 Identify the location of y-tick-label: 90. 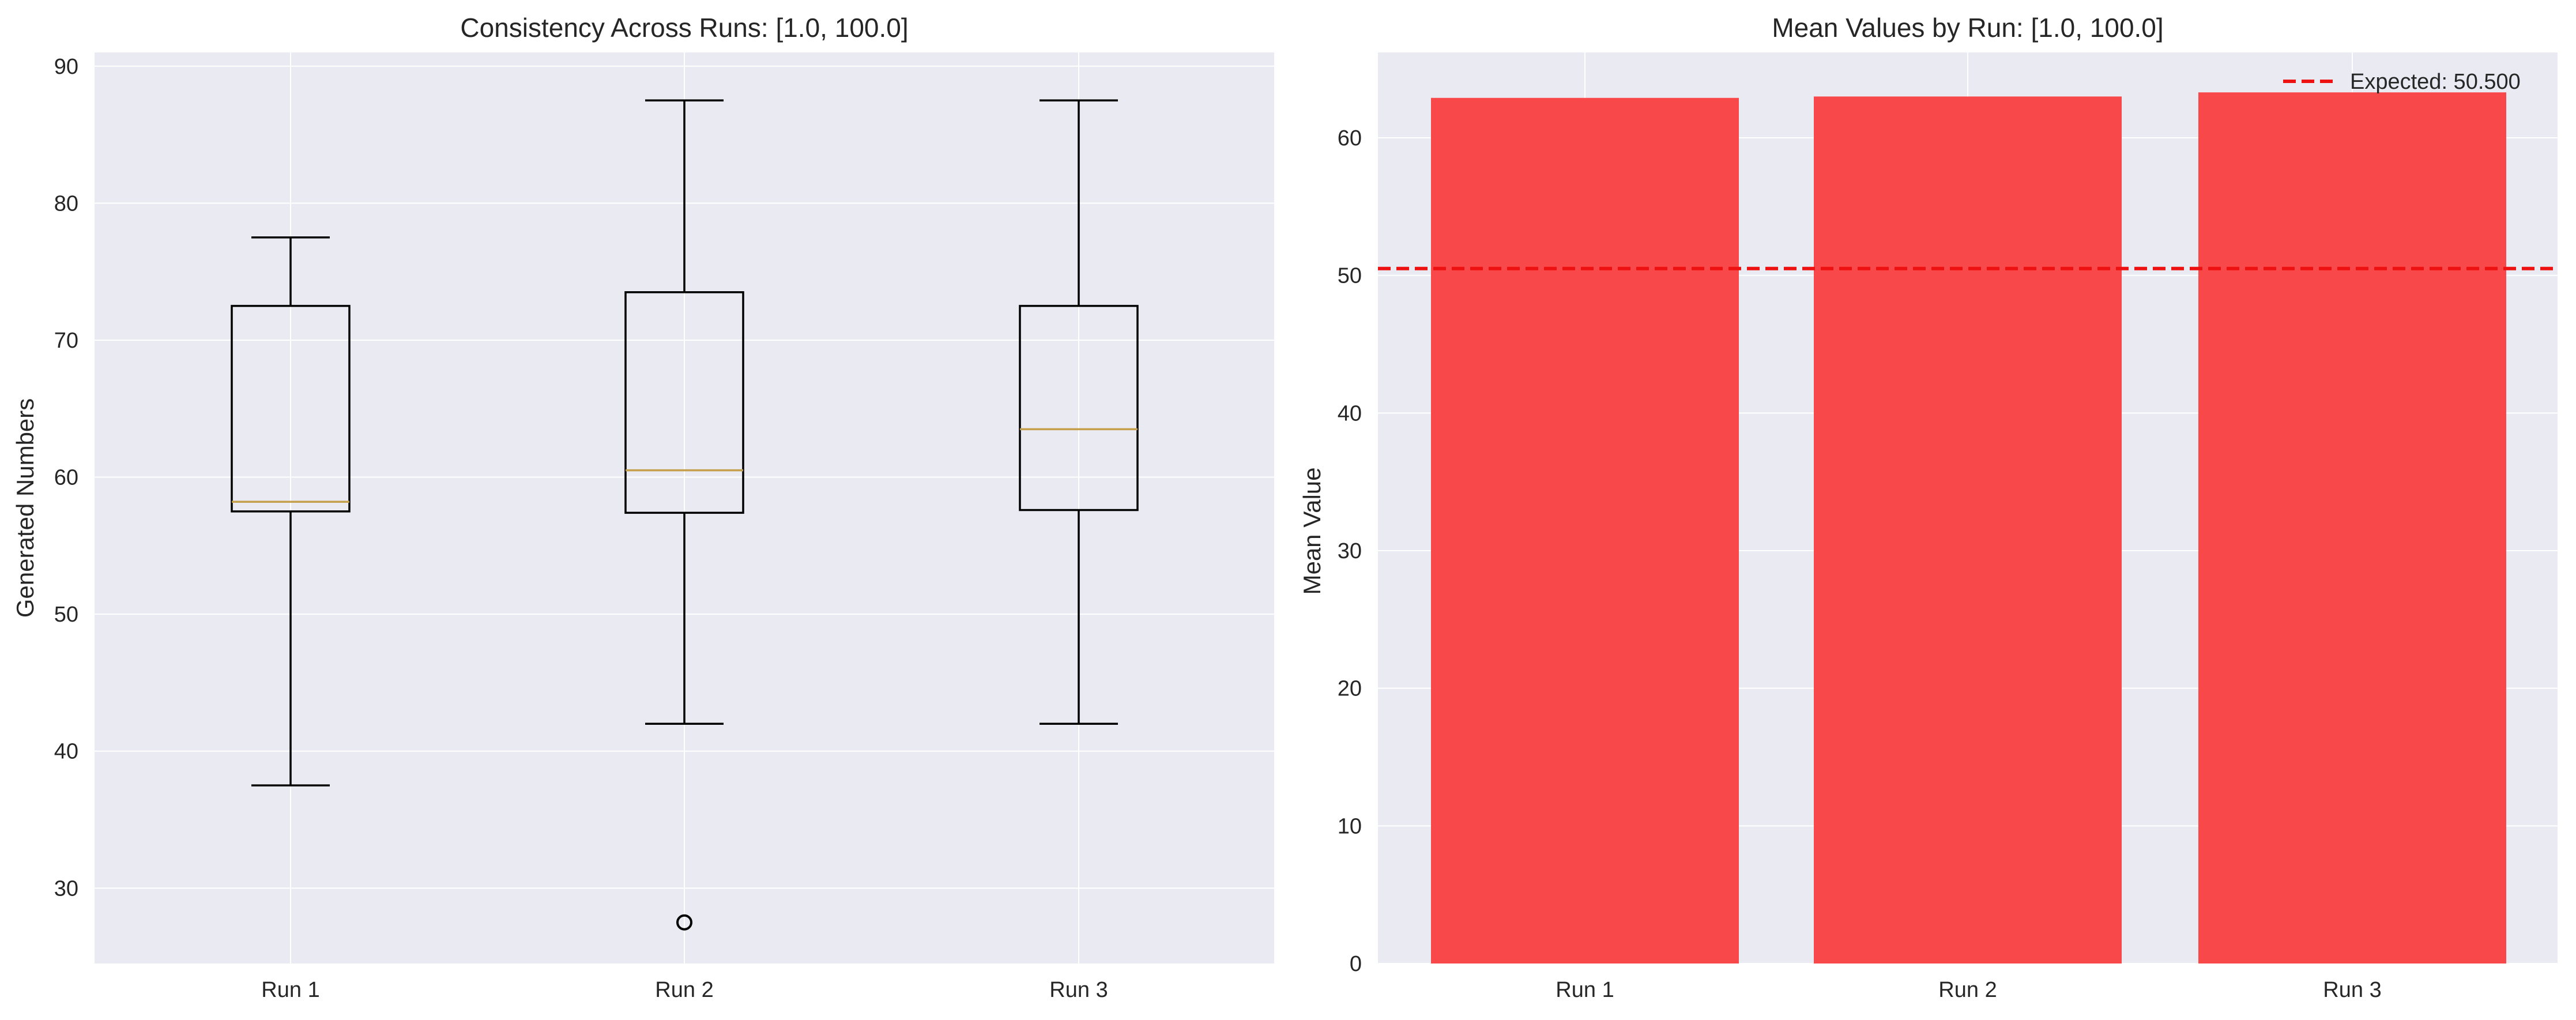
(66, 67).